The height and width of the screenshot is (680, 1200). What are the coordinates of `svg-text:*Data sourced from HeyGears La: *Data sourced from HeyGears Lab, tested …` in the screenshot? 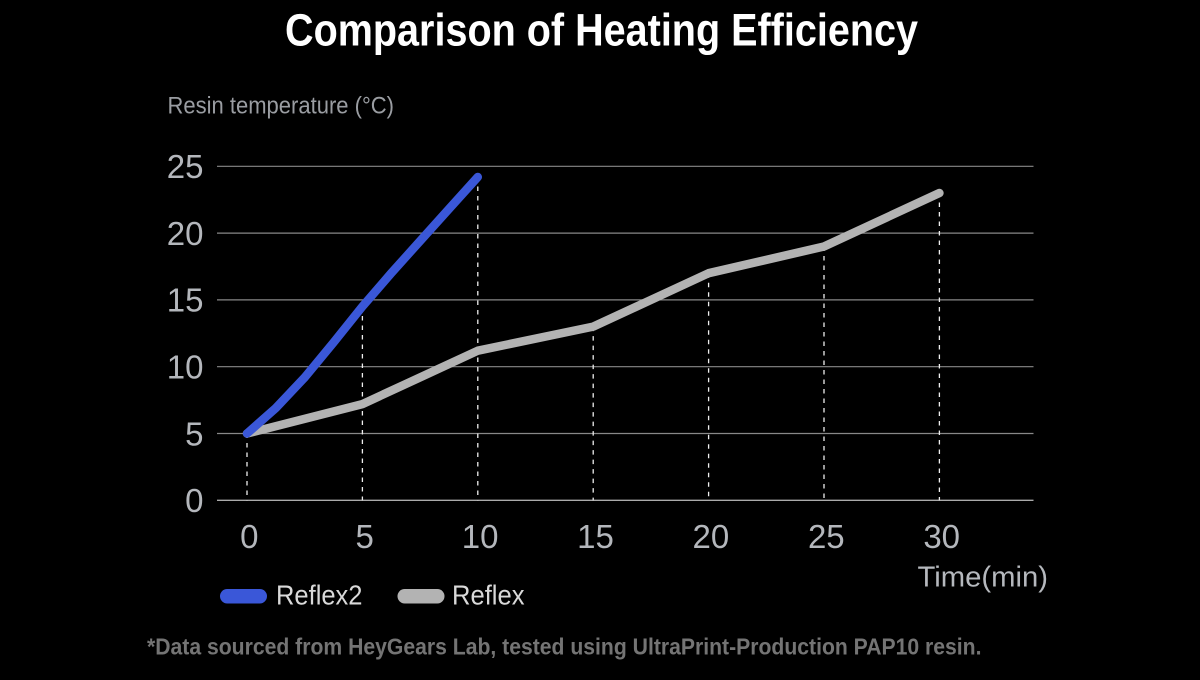 It's located at (564, 646).